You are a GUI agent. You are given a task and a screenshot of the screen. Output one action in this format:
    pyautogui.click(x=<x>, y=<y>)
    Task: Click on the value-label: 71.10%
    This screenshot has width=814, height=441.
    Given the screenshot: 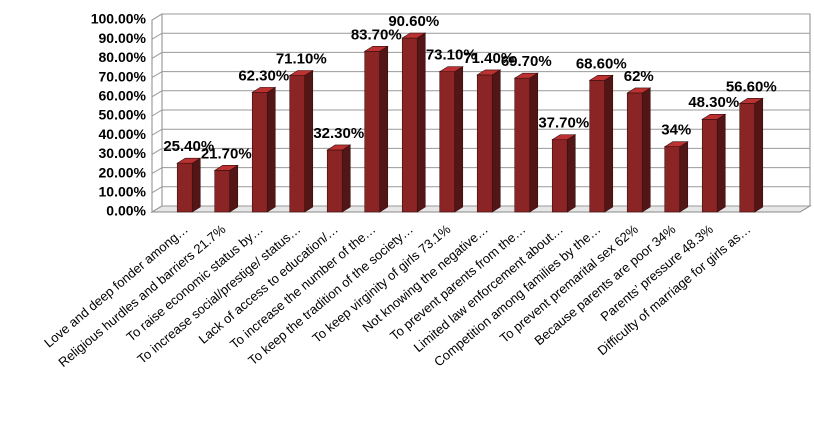 What is the action you would take?
    pyautogui.click(x=301, y=58)
    